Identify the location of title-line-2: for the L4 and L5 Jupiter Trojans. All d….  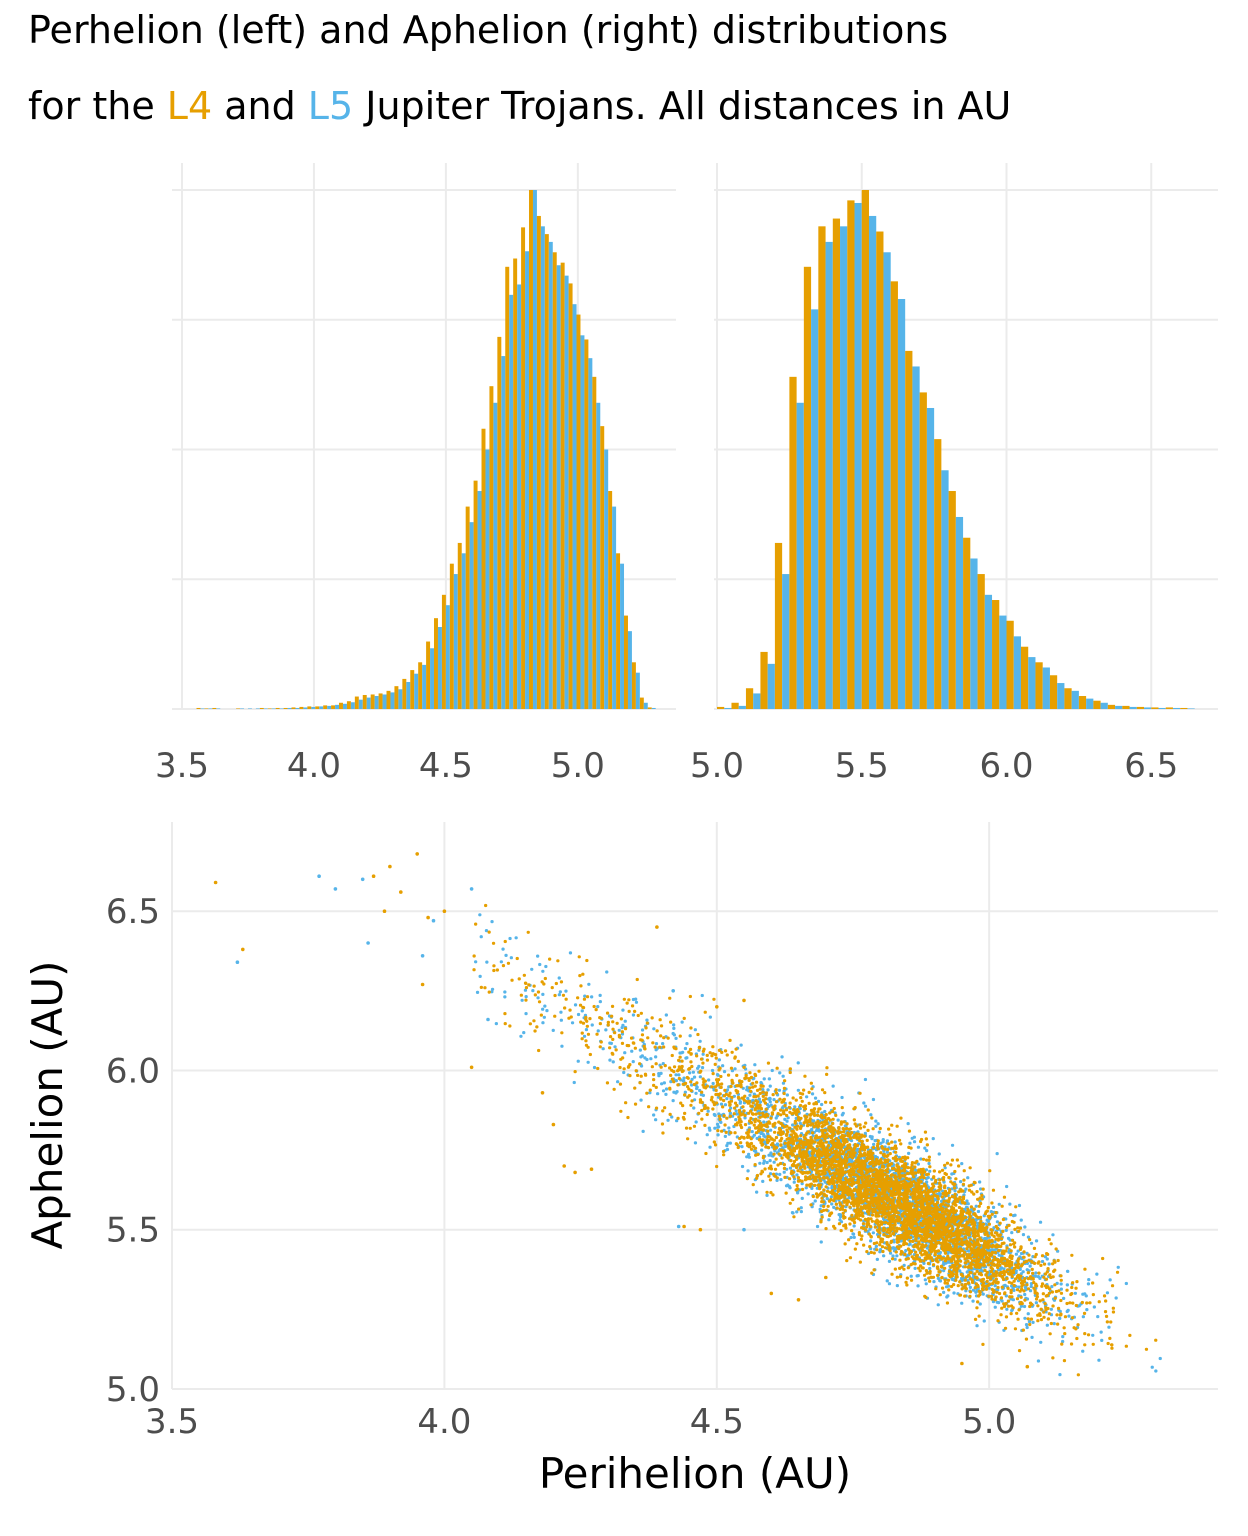
(633, 114).